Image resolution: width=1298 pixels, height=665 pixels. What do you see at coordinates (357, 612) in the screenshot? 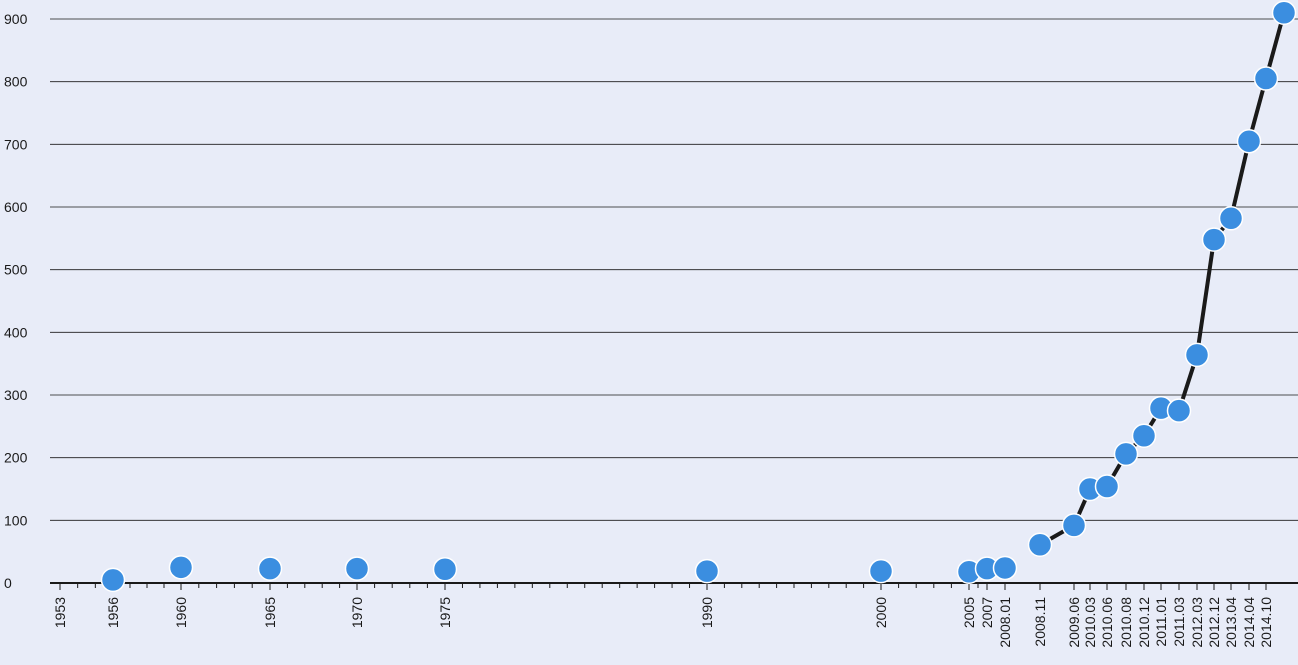
I see `x-tick-label: 1970` at bounding box center [357, 612].